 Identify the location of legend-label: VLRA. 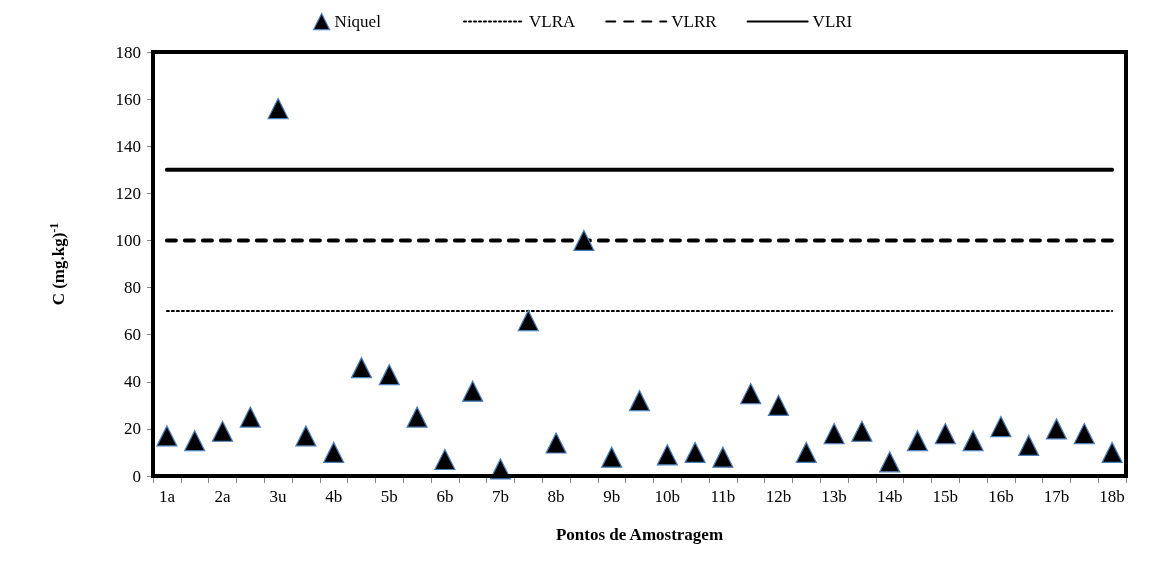
(552, 21).